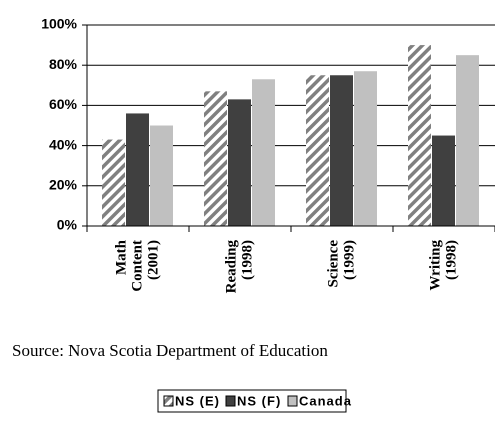 This screenshot has height=440, width=495. Describe the element at coordinates (435, 265) in the screenshot. I see `x-tick-label: Writing` at that location.